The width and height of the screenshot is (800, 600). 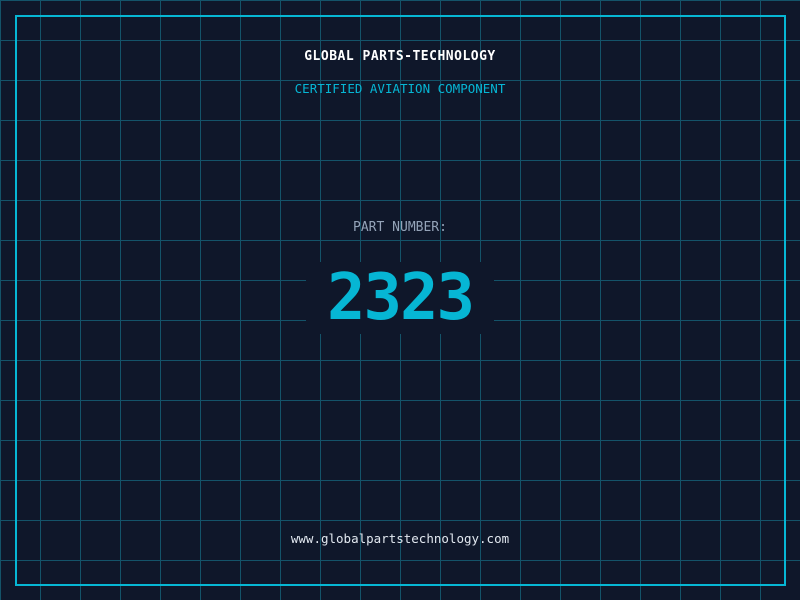 I want to click on part-number-value: 2323, so click(x=400, y=298).